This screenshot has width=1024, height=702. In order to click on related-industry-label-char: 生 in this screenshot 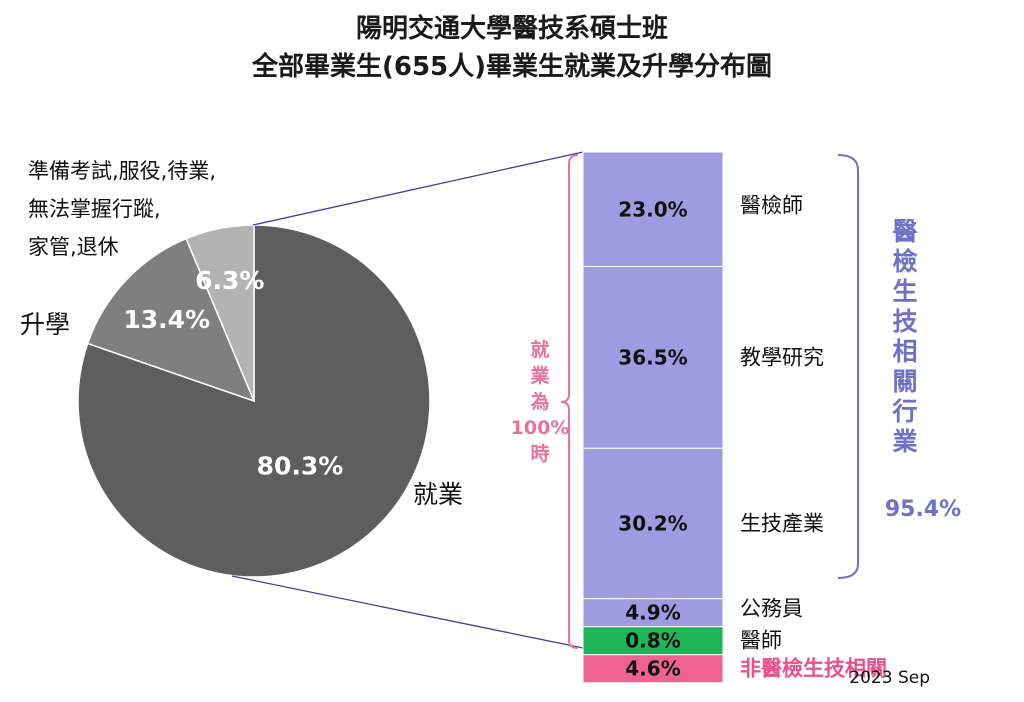, I will do `click(904, 291)`.